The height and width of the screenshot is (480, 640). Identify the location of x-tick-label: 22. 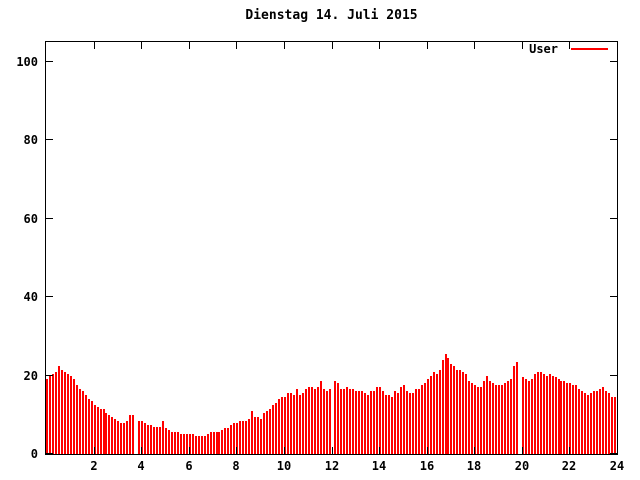
(569, 466).